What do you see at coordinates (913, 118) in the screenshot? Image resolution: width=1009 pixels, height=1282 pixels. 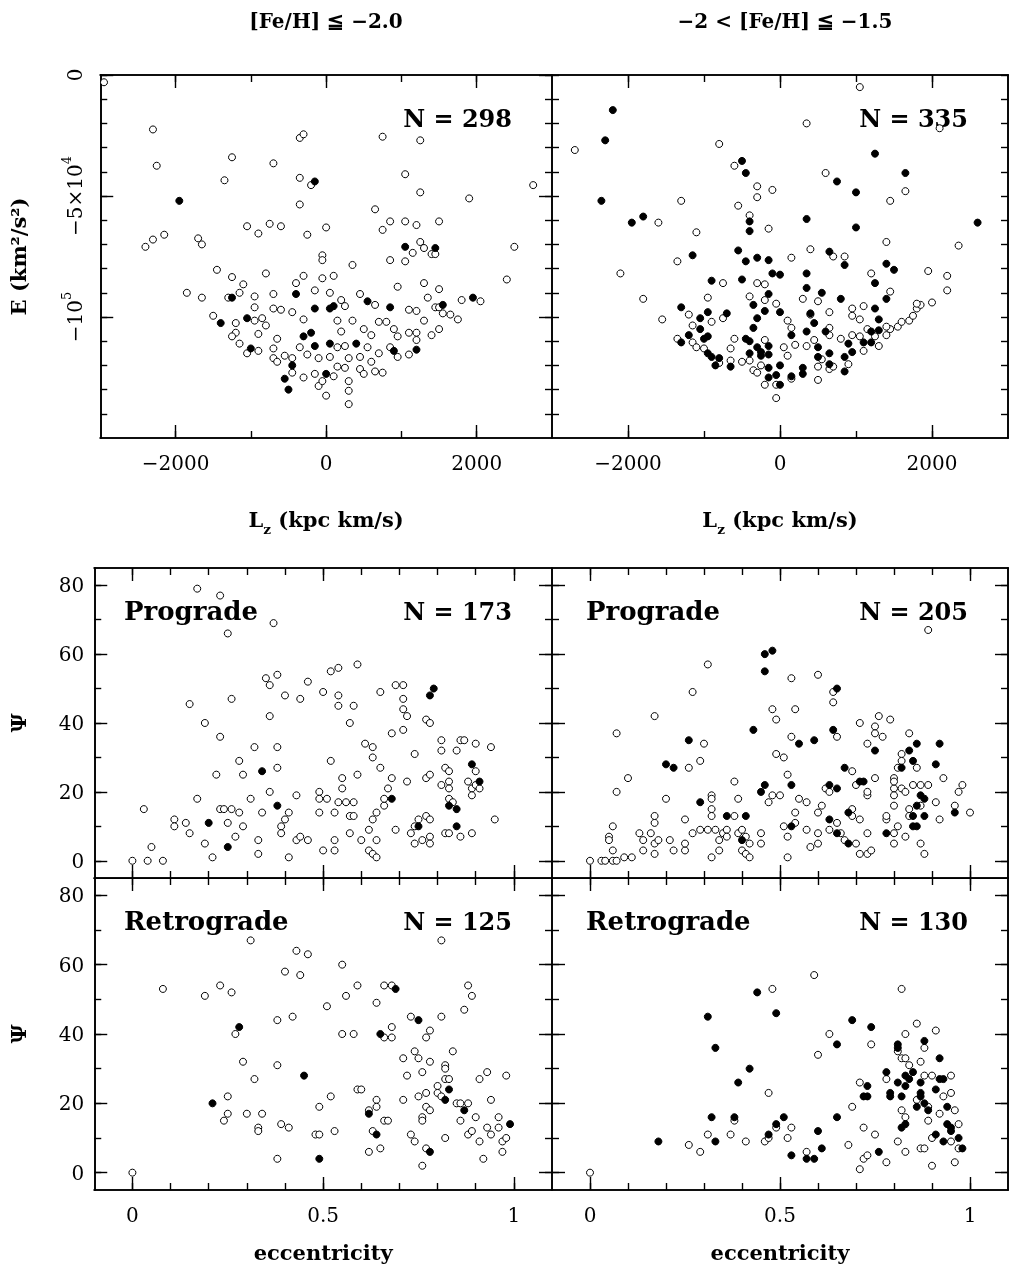 I see `annotation: N = 335` at bounding box center [913, 118].